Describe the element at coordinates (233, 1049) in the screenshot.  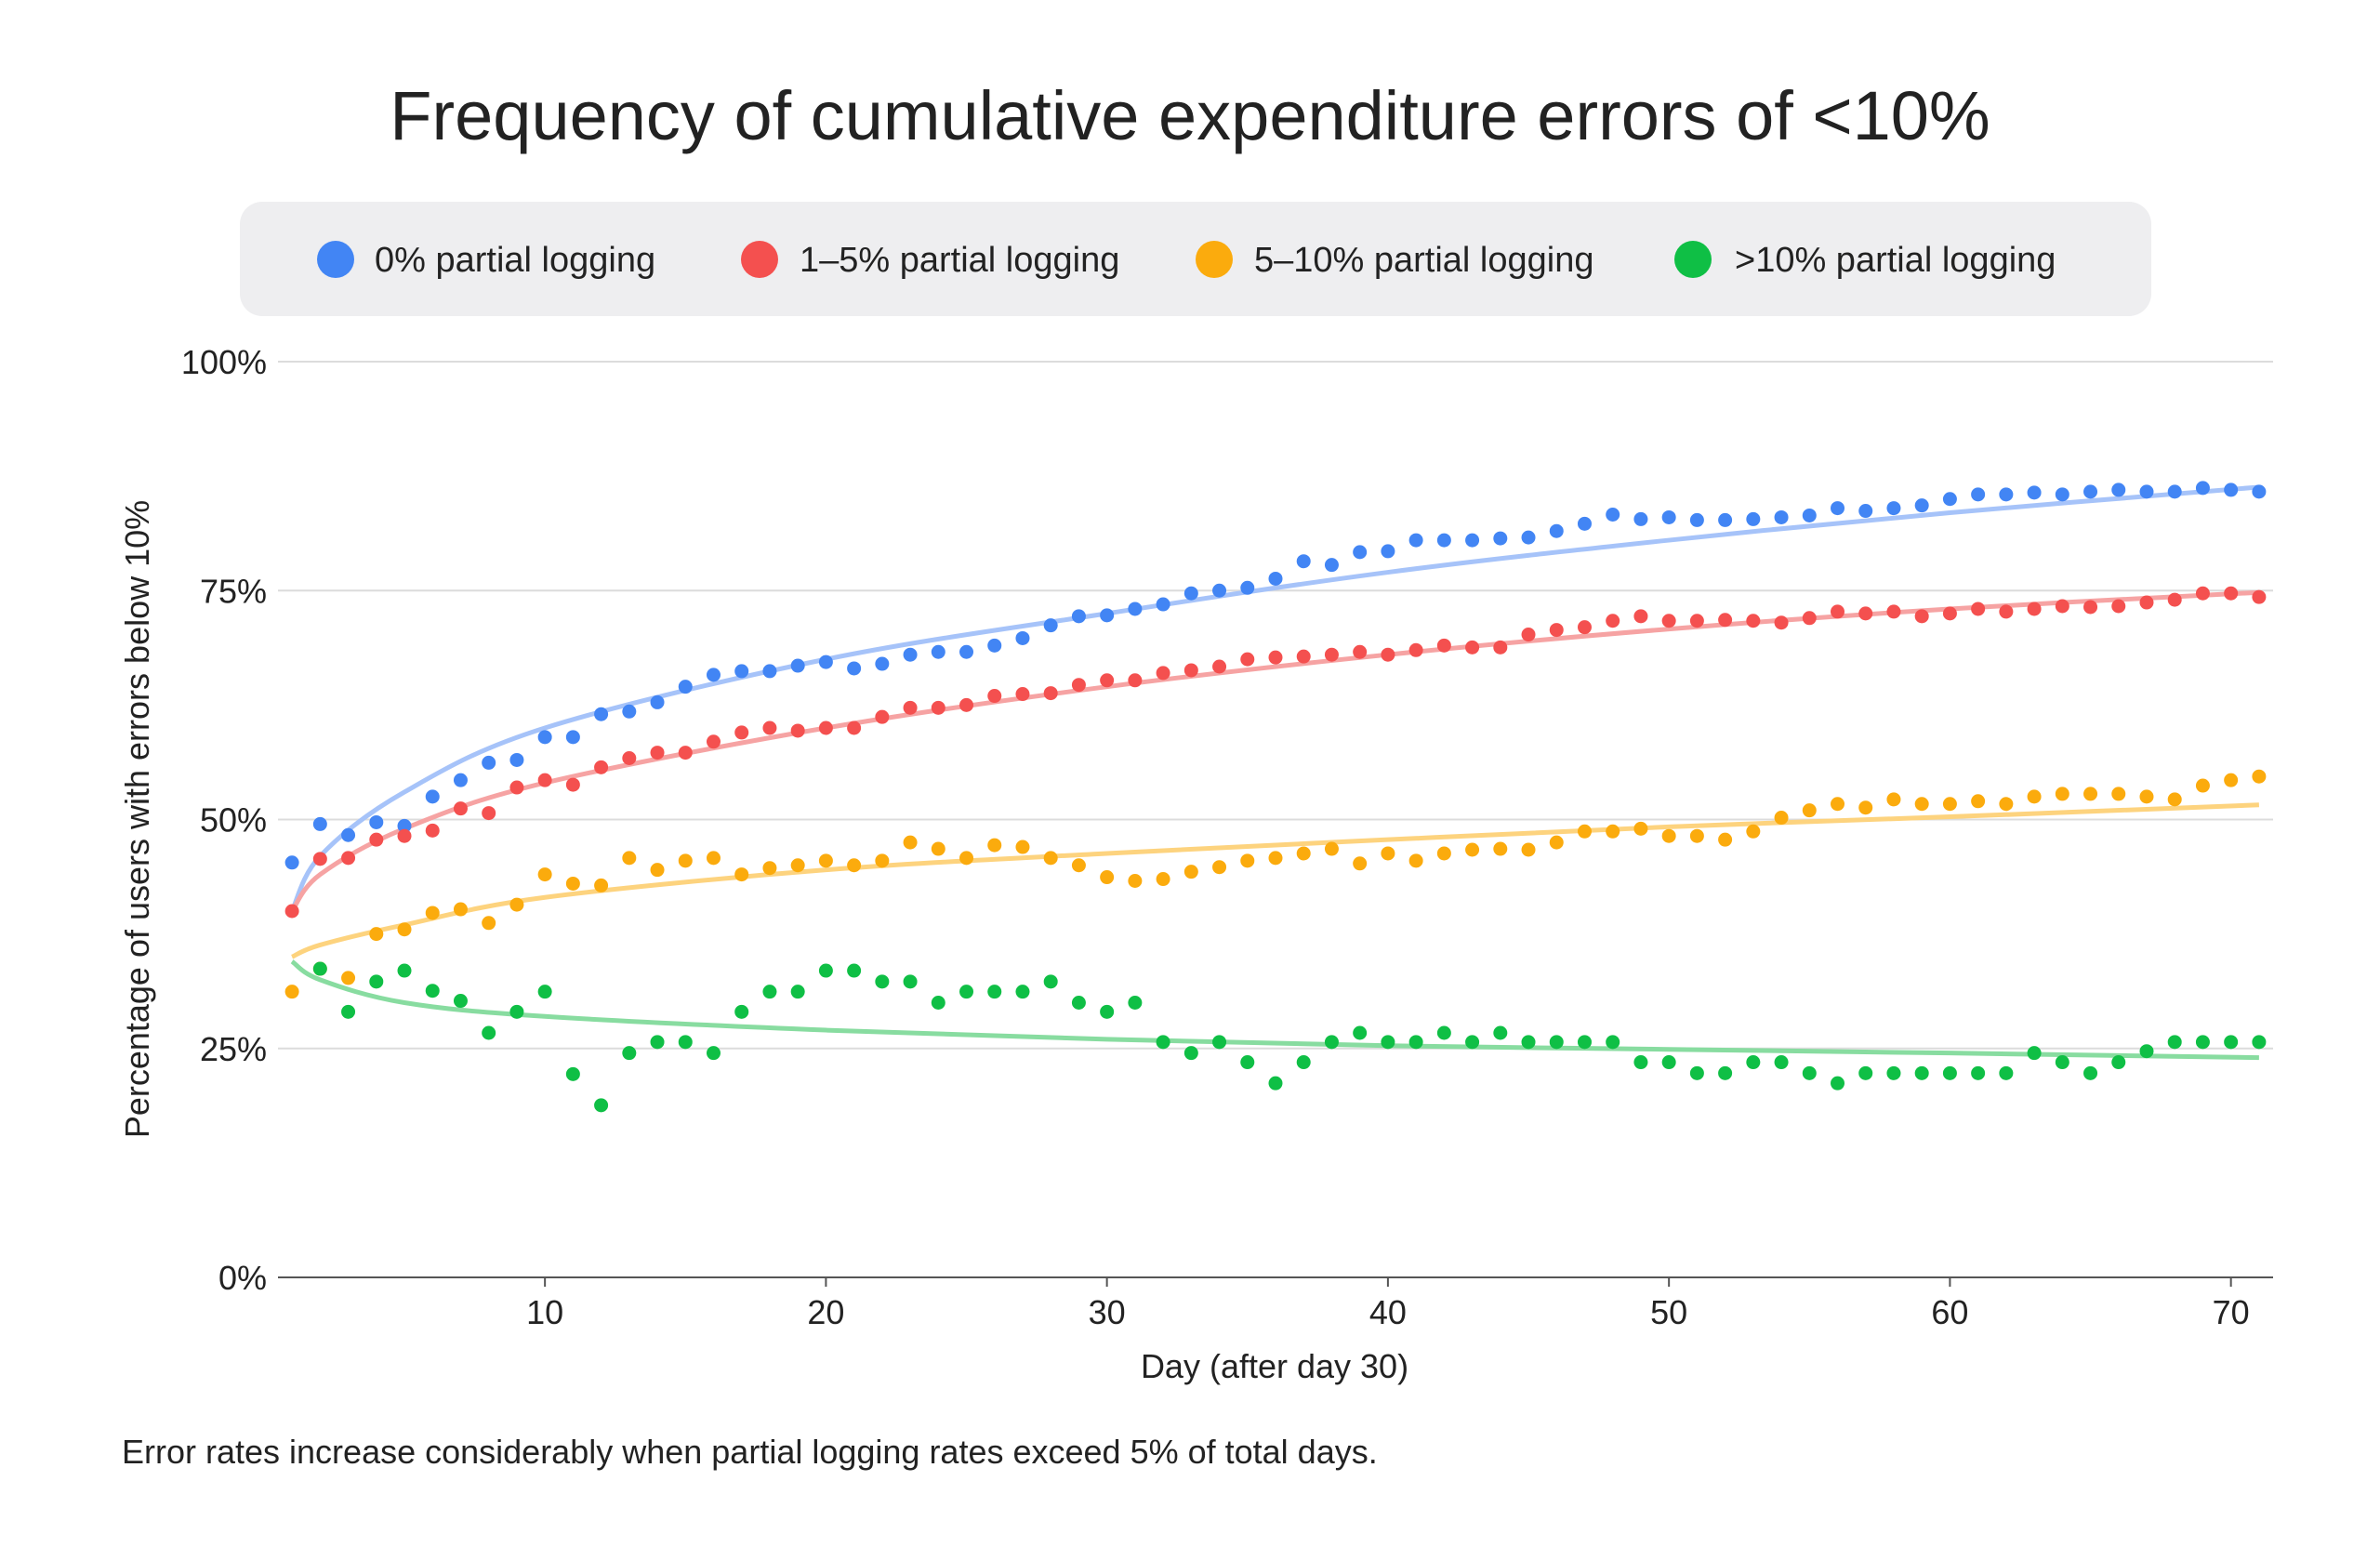
I see `y-tick-label: 25%` at that location.